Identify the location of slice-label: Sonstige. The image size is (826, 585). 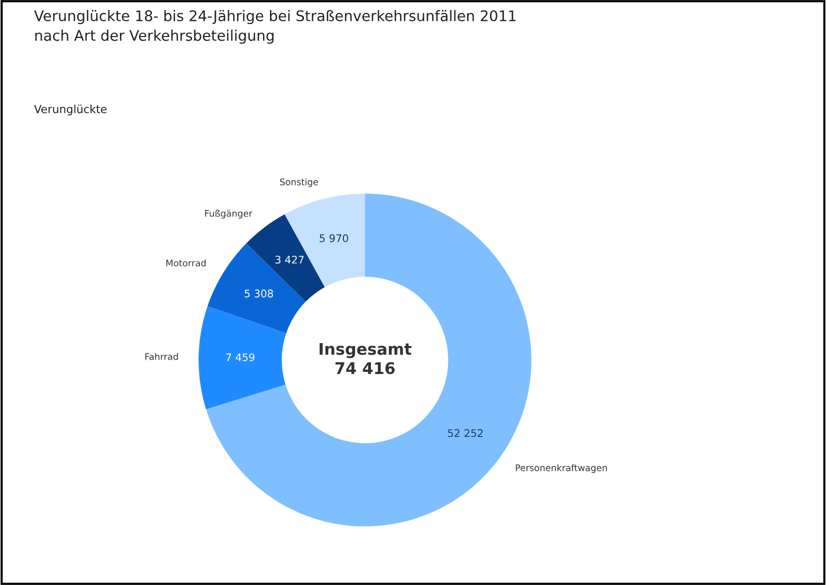
(299, 183).